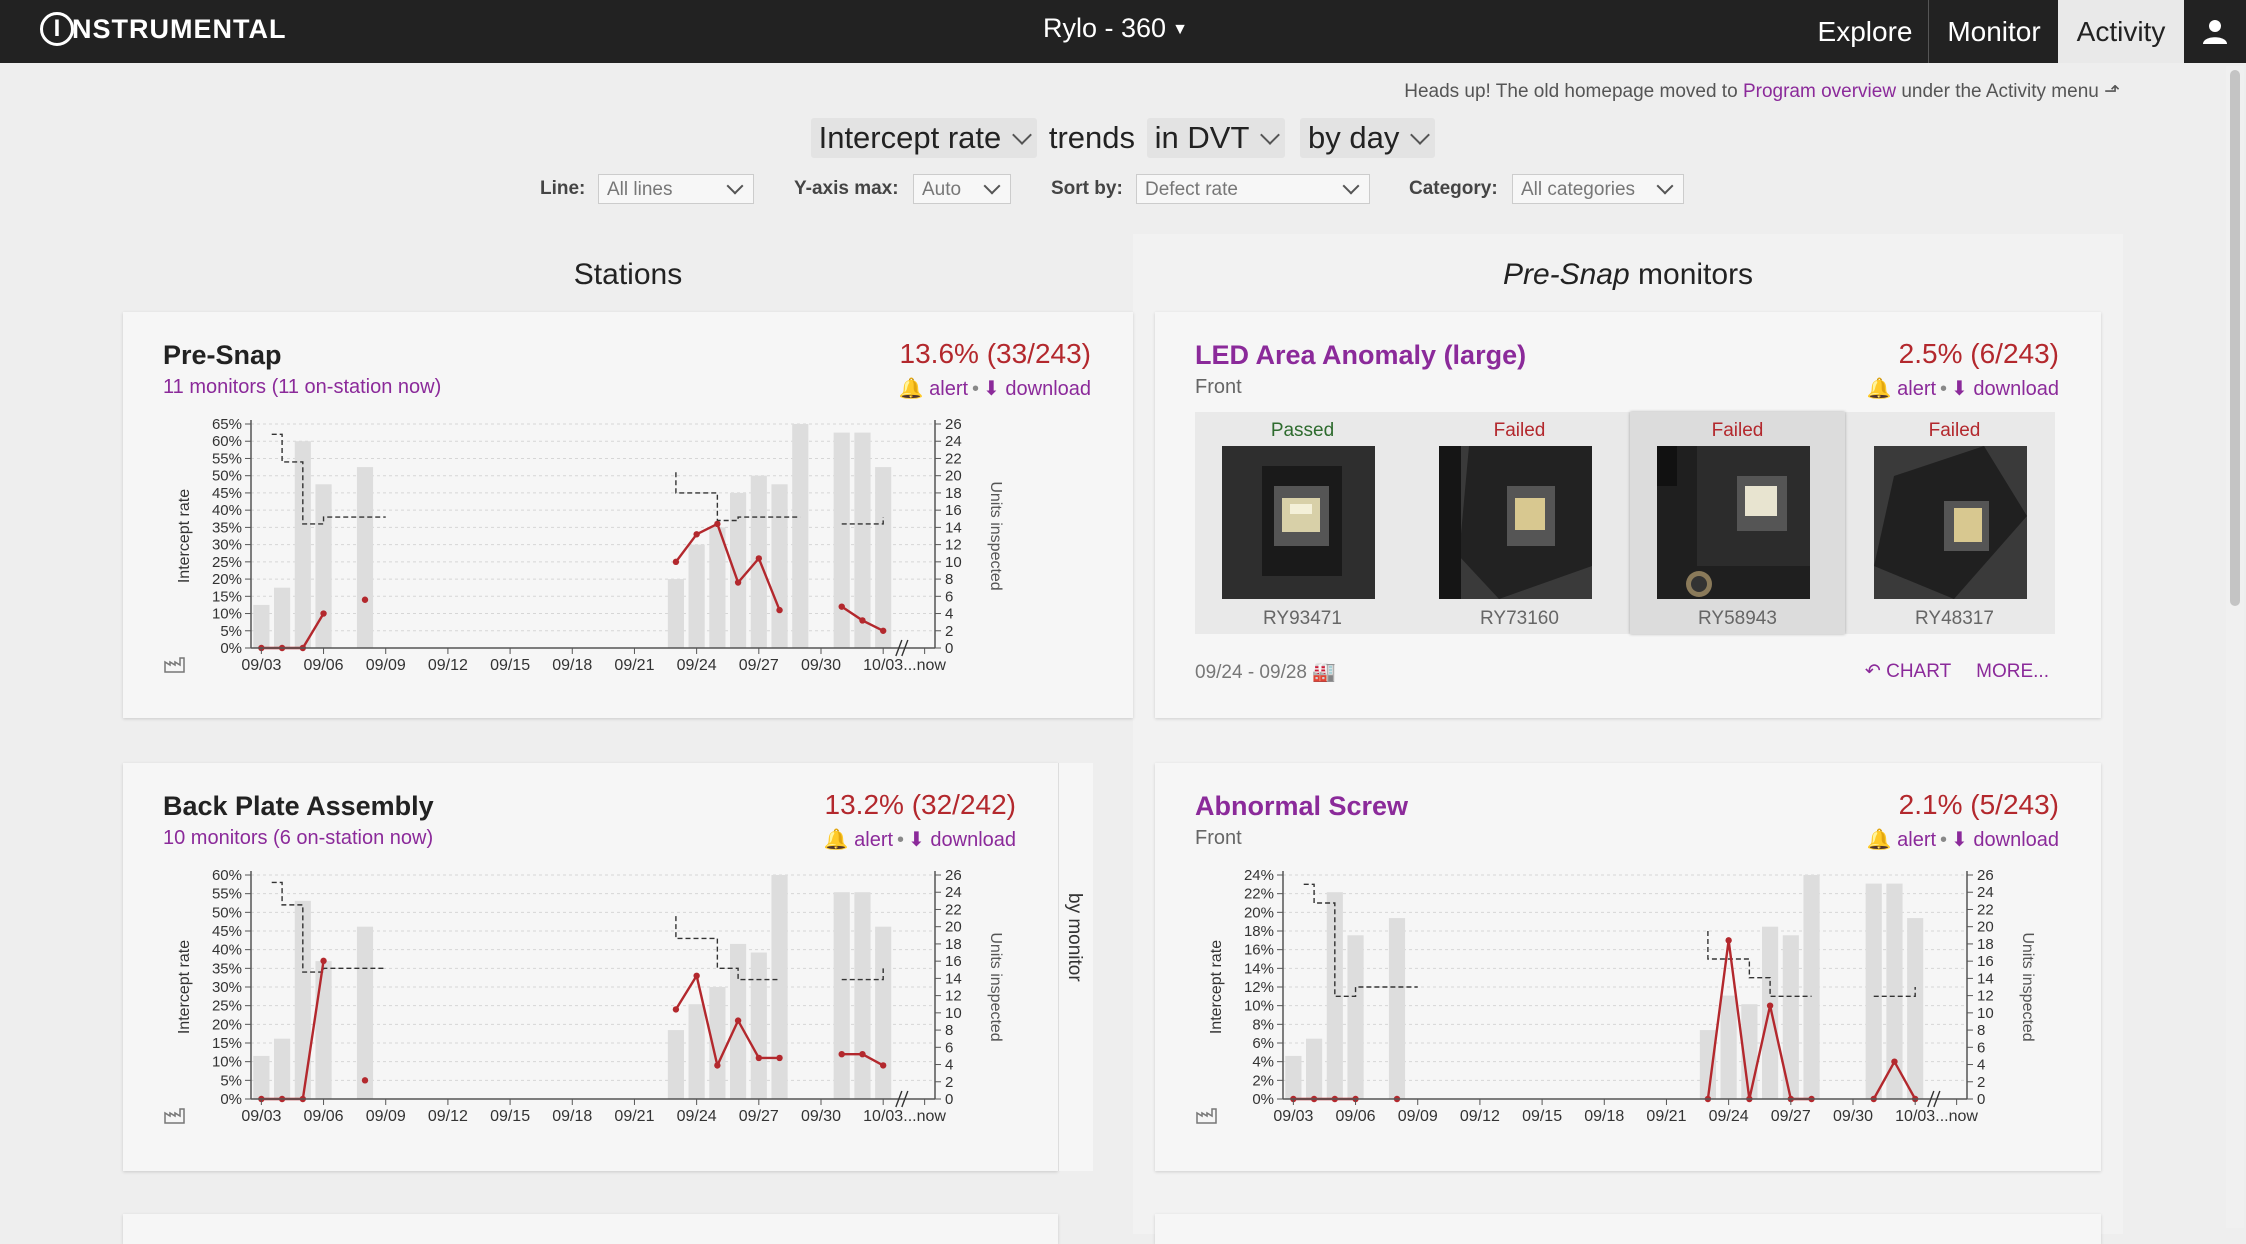 This screenshot has width=2246, height=1244. I want to click on ymax-filter-select: Auto, so click(962, 189).